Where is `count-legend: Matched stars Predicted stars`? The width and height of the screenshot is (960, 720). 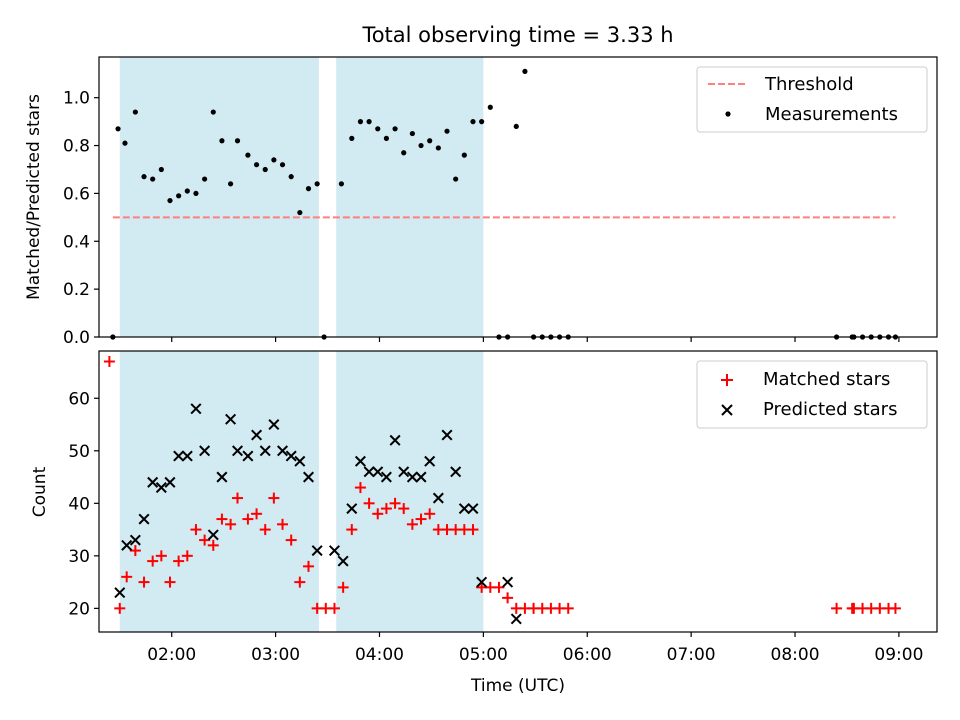
count-legend: Matched stars Predicted stars is located at coordinates (812, 394).